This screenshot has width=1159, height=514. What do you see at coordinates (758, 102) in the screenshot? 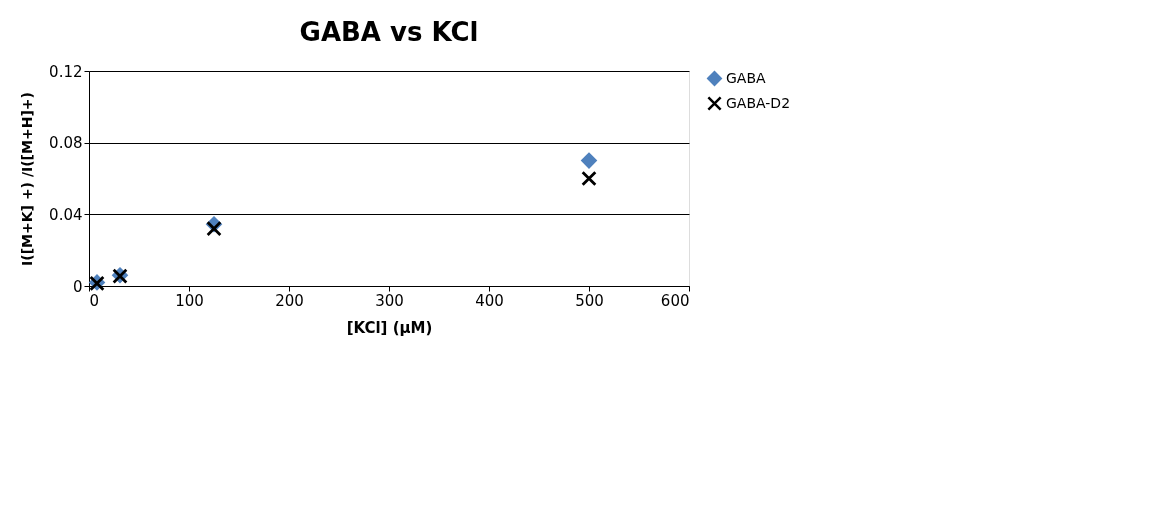
I see `legend-label: GABA-D2` at bounding box center [758, 102].